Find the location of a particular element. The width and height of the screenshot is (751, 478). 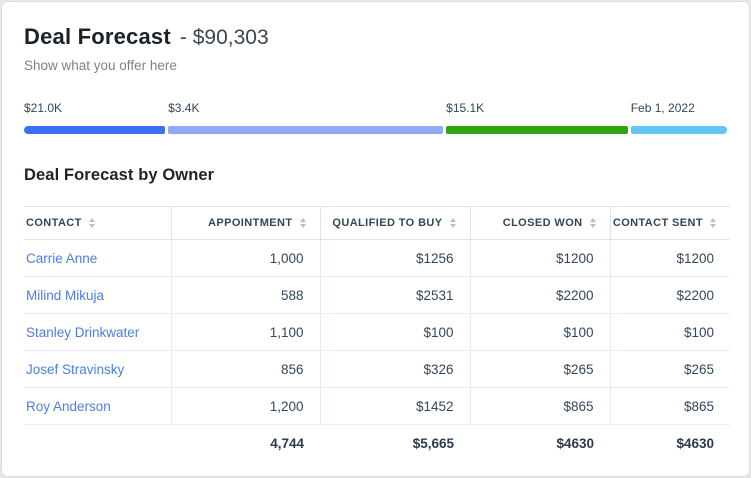

progress-label-1: $21.0K is located at coordinates (43, 108).